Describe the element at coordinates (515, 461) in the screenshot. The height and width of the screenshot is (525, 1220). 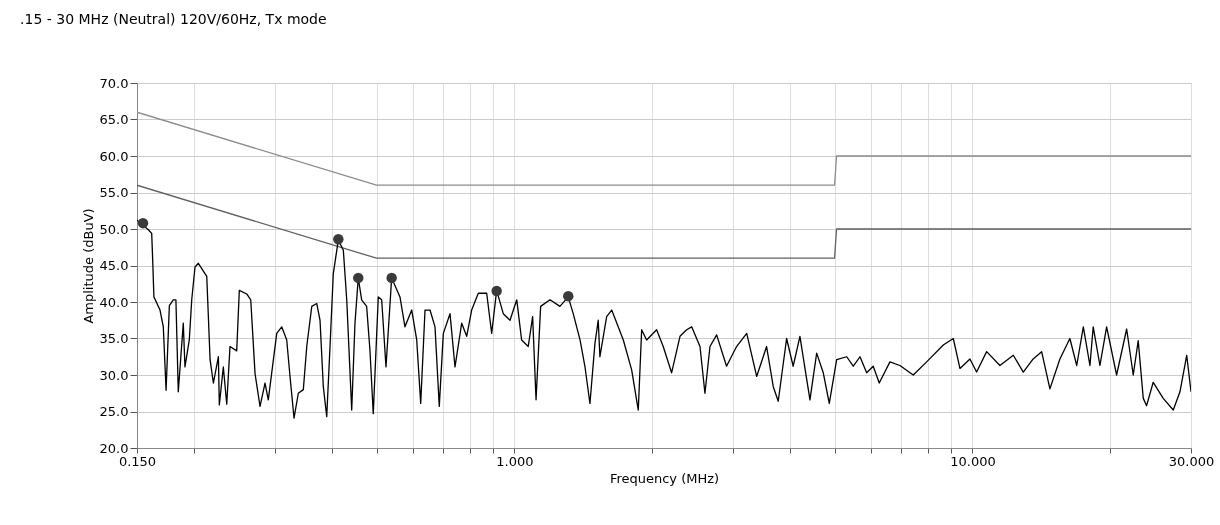
I see `x-tick-label: 1.000` at that location.